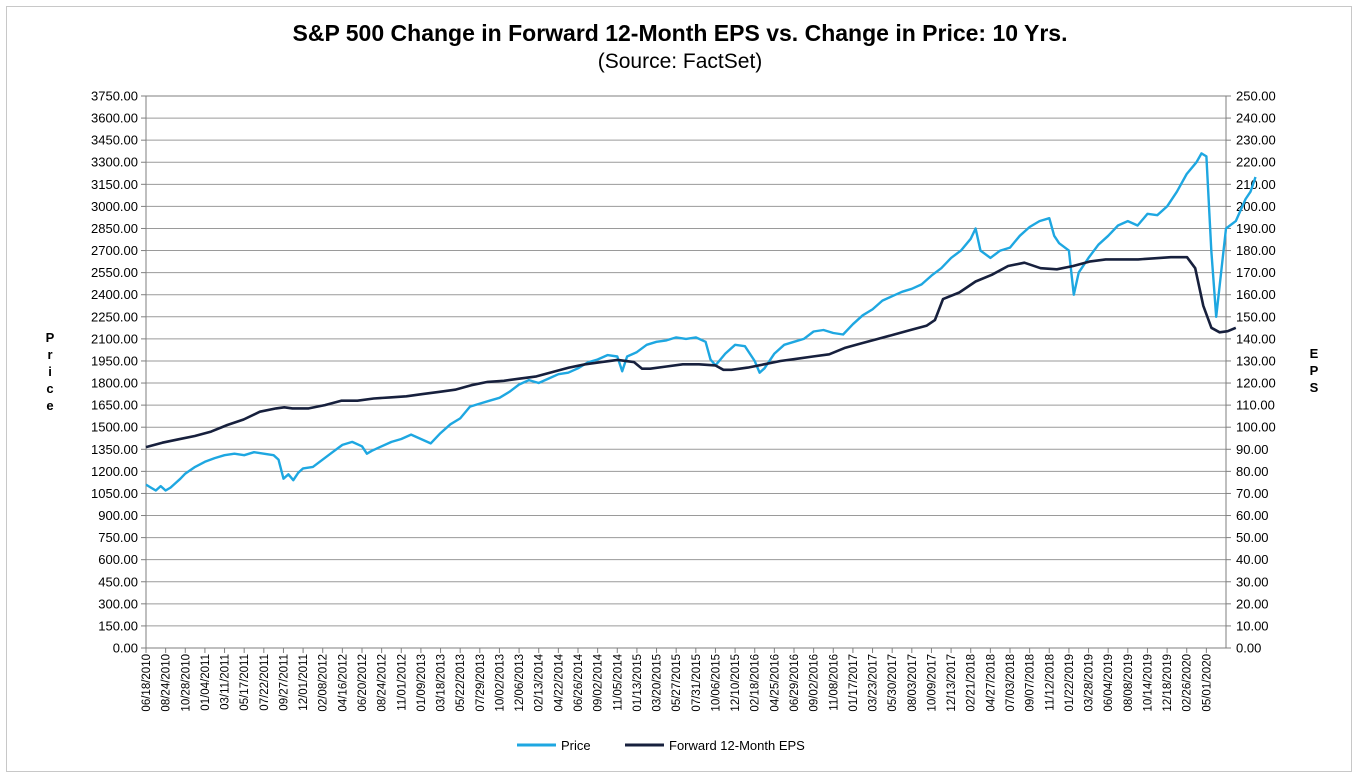 This screenshot has width=1360, height=780. Describe the element at coordinates (874, 683) in the screenshot. I see `x-tick-label: 03/23/2017` at that location.